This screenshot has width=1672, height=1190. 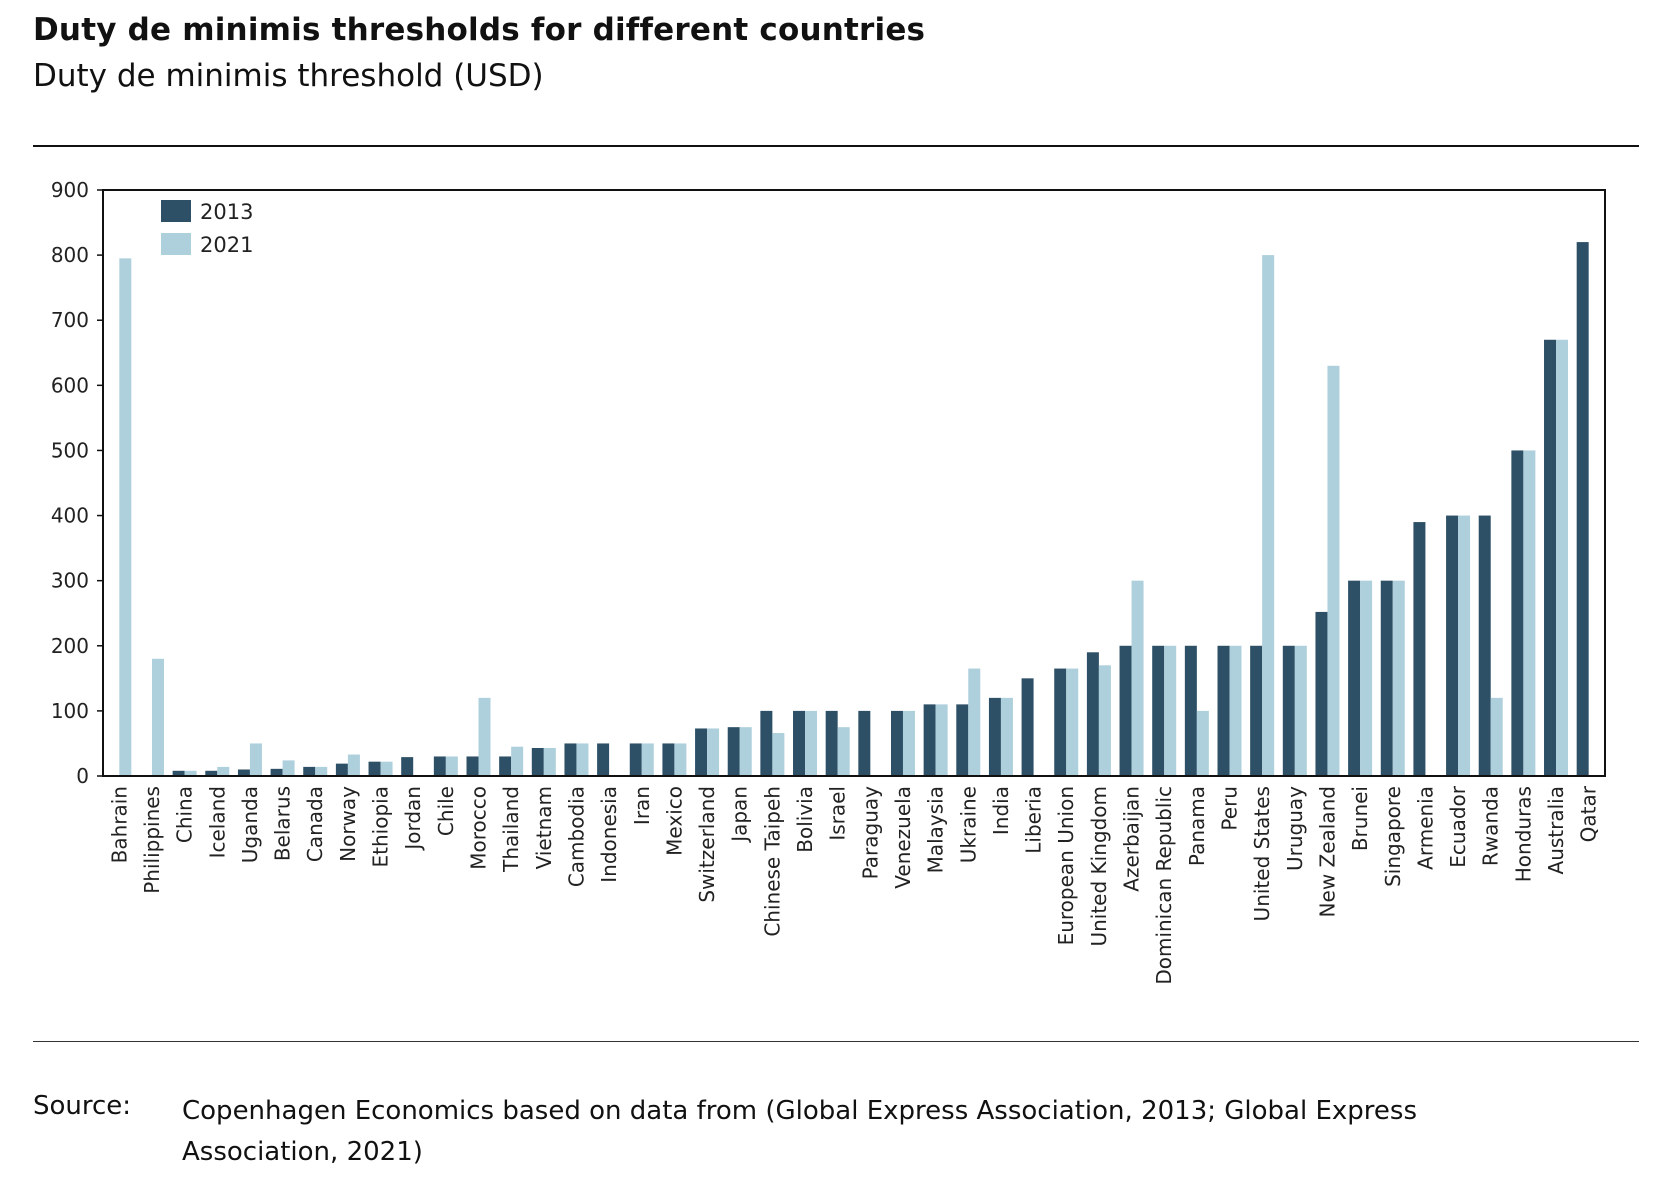 What do you see at coordinates (836, 1041) in the screenshot?
I see `bottom-rule` at bounding box center [836, 1041].